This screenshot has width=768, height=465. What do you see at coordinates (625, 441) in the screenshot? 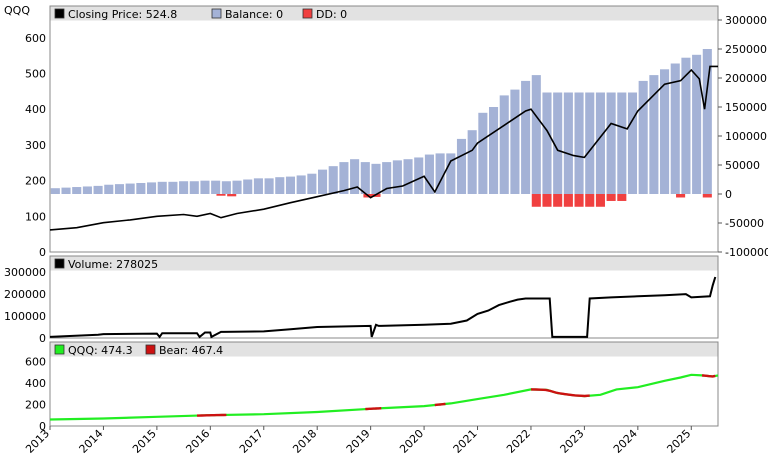
I see `x-tick-label: 2024` at bounding box center [625, 441].